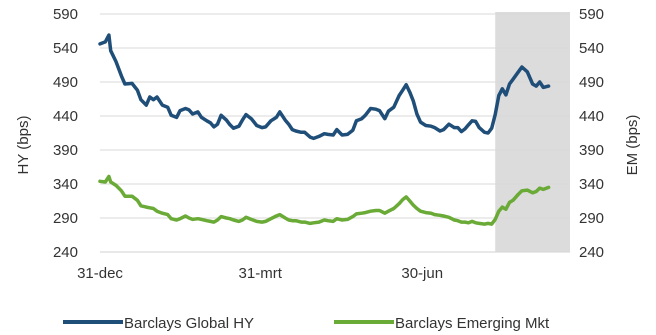  What do you see at coordinates (591, 14) in the screenshot?
I see `y-tick-label-right: 590` at bounding box center [591, 14].